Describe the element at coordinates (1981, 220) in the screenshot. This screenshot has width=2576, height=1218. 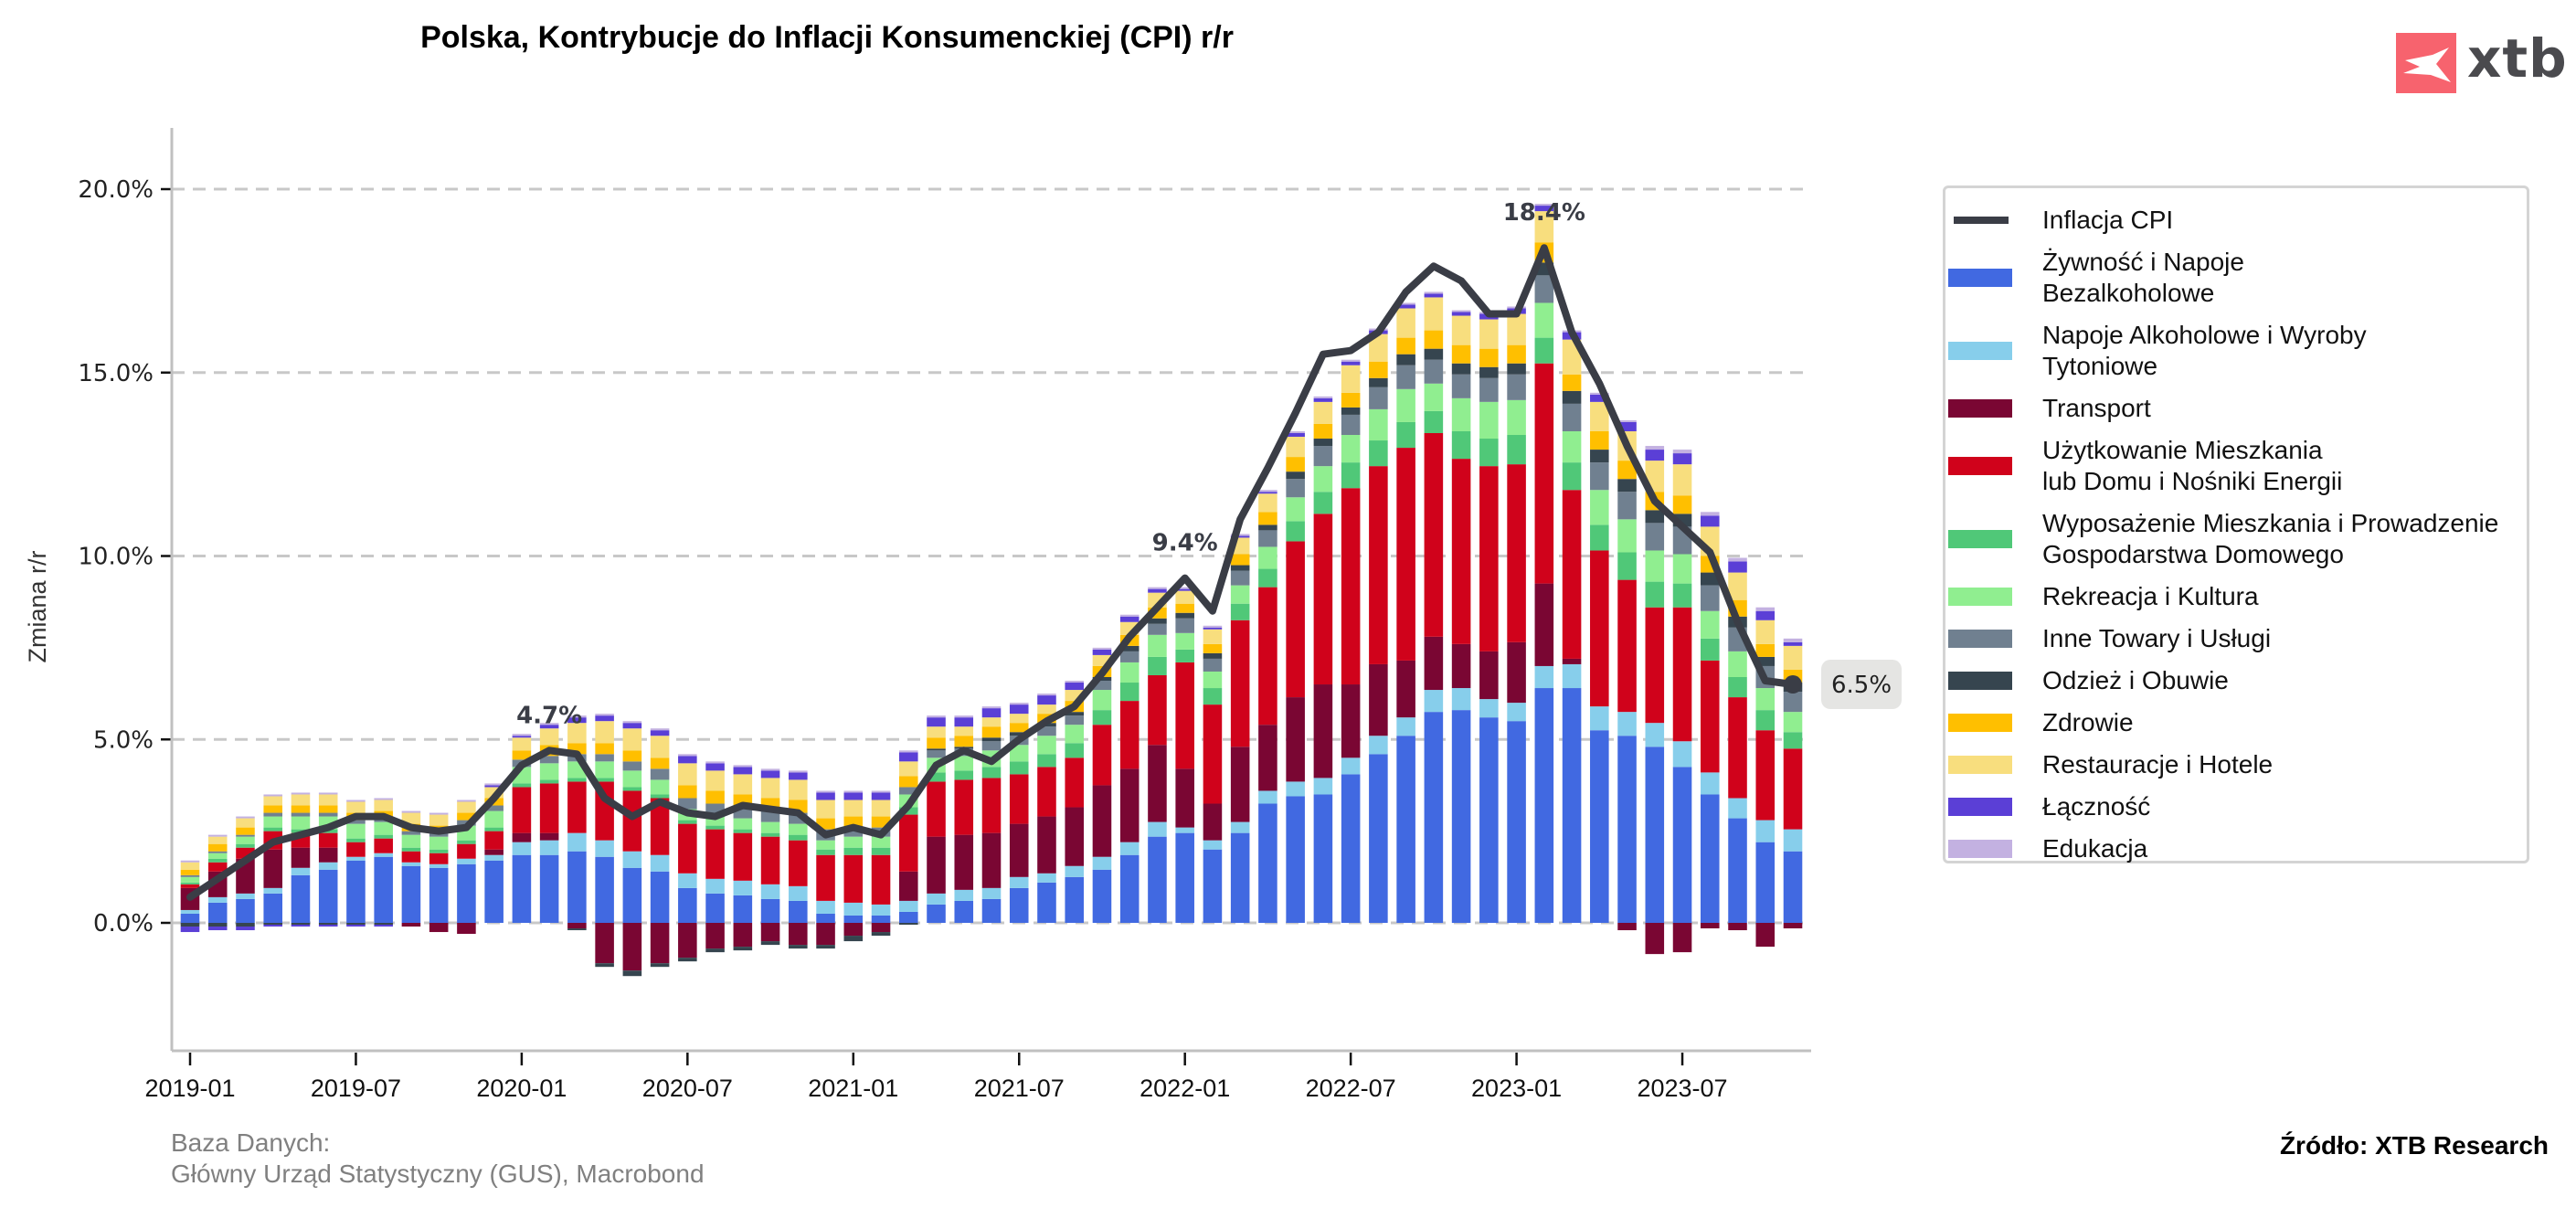
I see `legend-line-swatch` at that location.